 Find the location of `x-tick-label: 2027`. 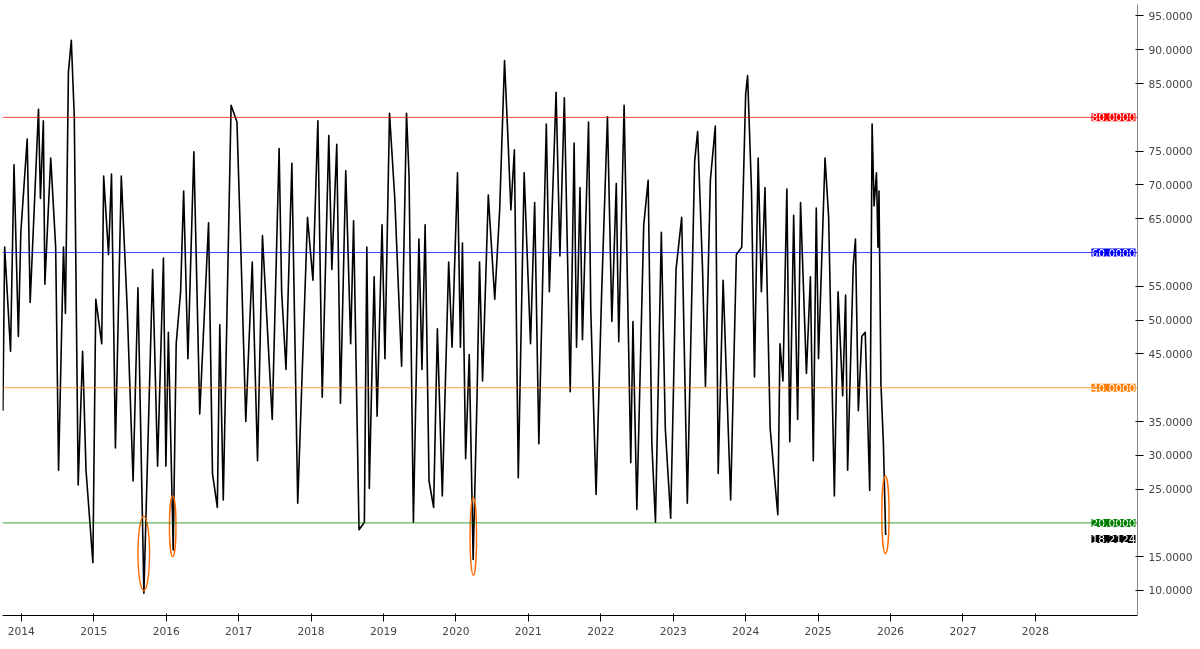

x-tick-label: 2027 is located at coordinates (963, 631).